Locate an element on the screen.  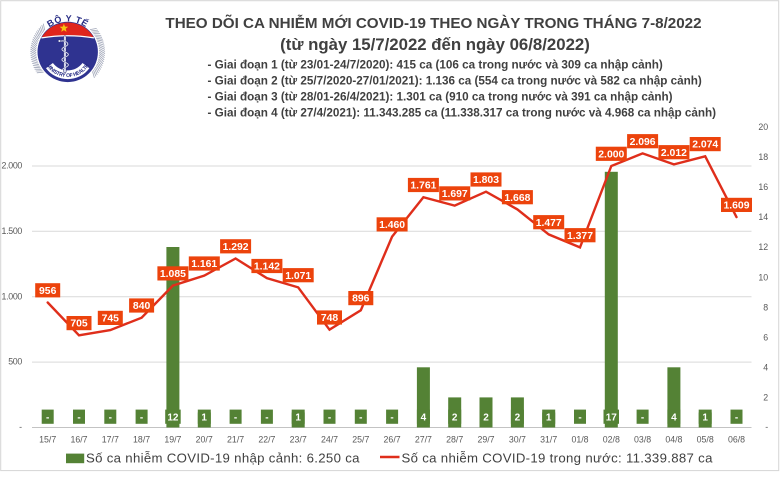
svg-text: 1.000 is located at coordinates (11, 296).